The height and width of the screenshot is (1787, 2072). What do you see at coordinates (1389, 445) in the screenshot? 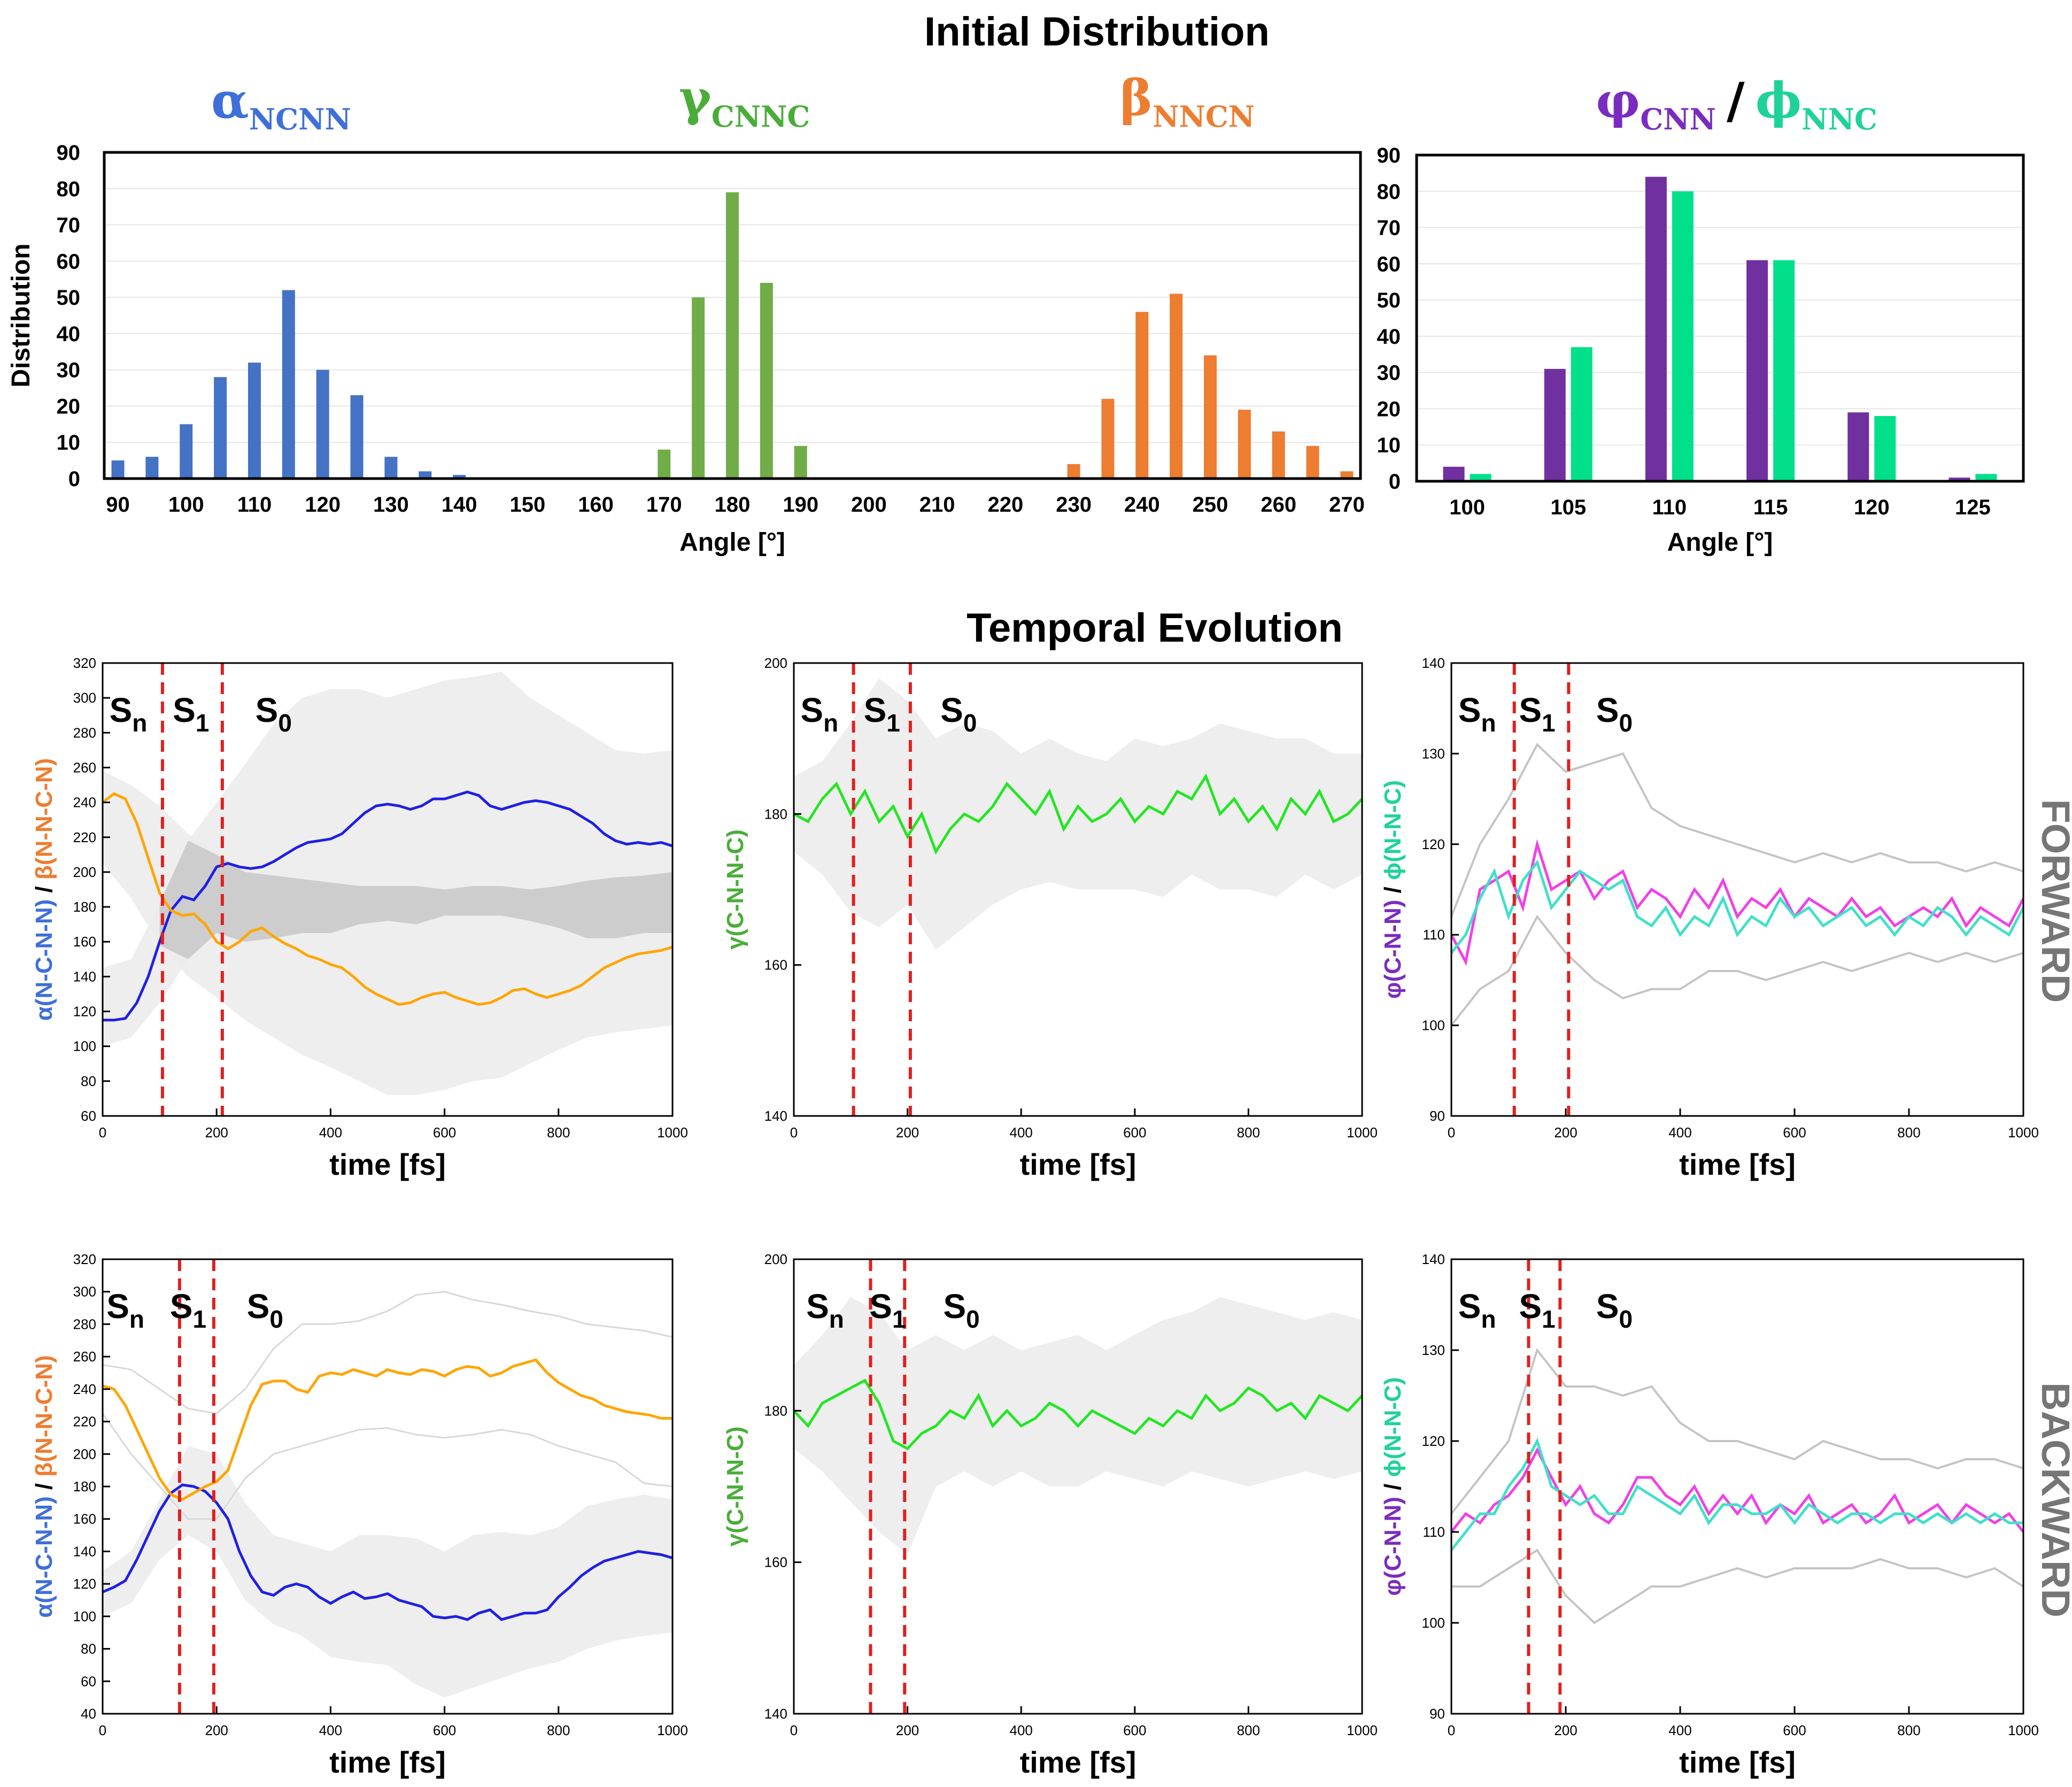
I see `y-tick-label: 10` at bounding box center [1389, 445].